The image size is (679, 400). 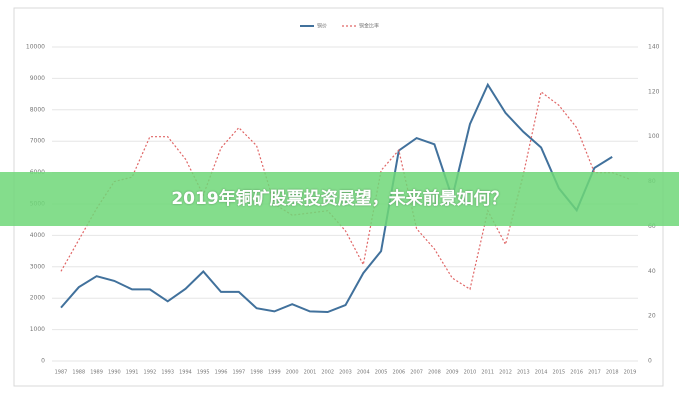 I want to click on x-tick-label: 2010, so click(x=470, y=373).